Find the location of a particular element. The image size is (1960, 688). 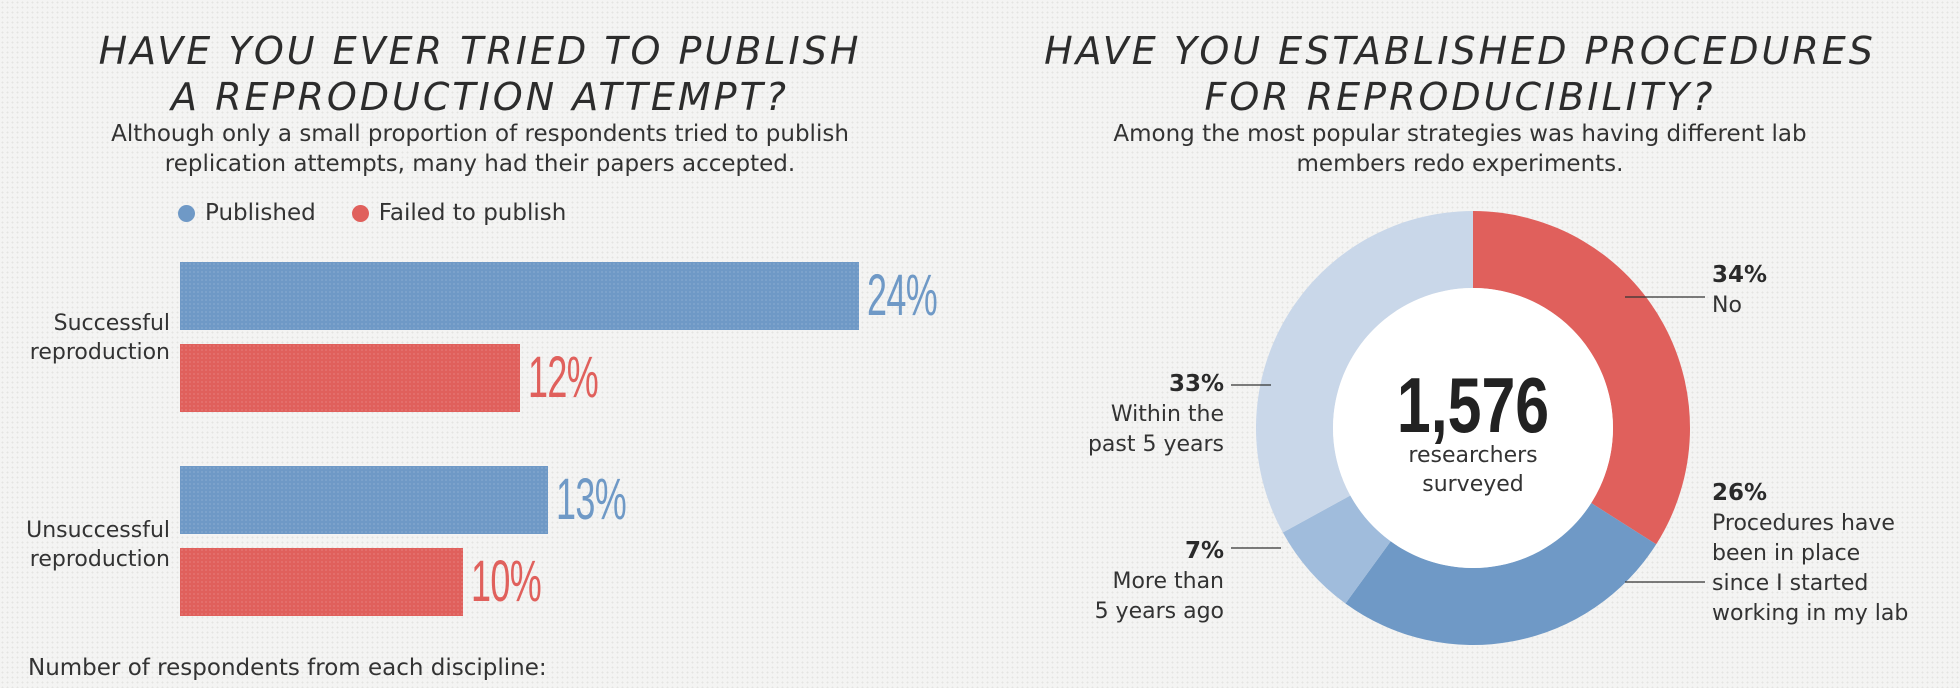

bar-value-label: 24% is located at coordinates (902, 295).